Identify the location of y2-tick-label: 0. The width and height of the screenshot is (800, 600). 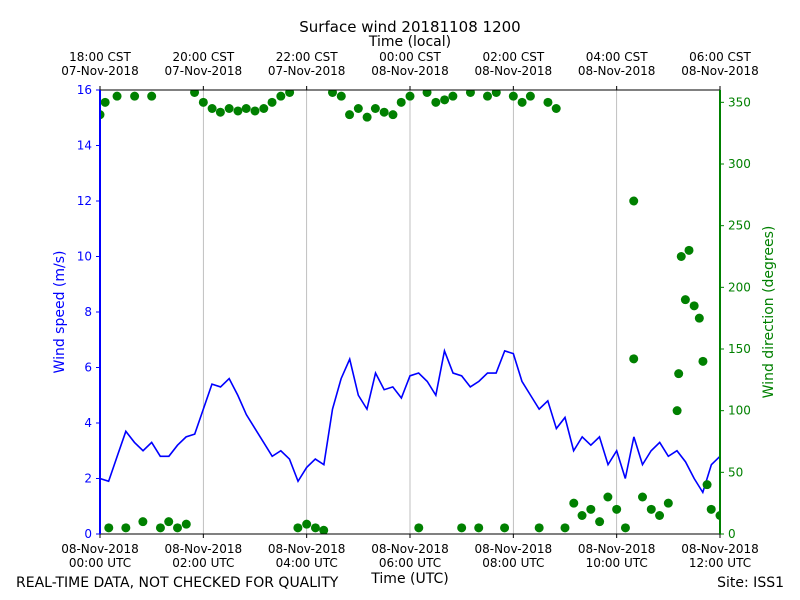
(732, 534).